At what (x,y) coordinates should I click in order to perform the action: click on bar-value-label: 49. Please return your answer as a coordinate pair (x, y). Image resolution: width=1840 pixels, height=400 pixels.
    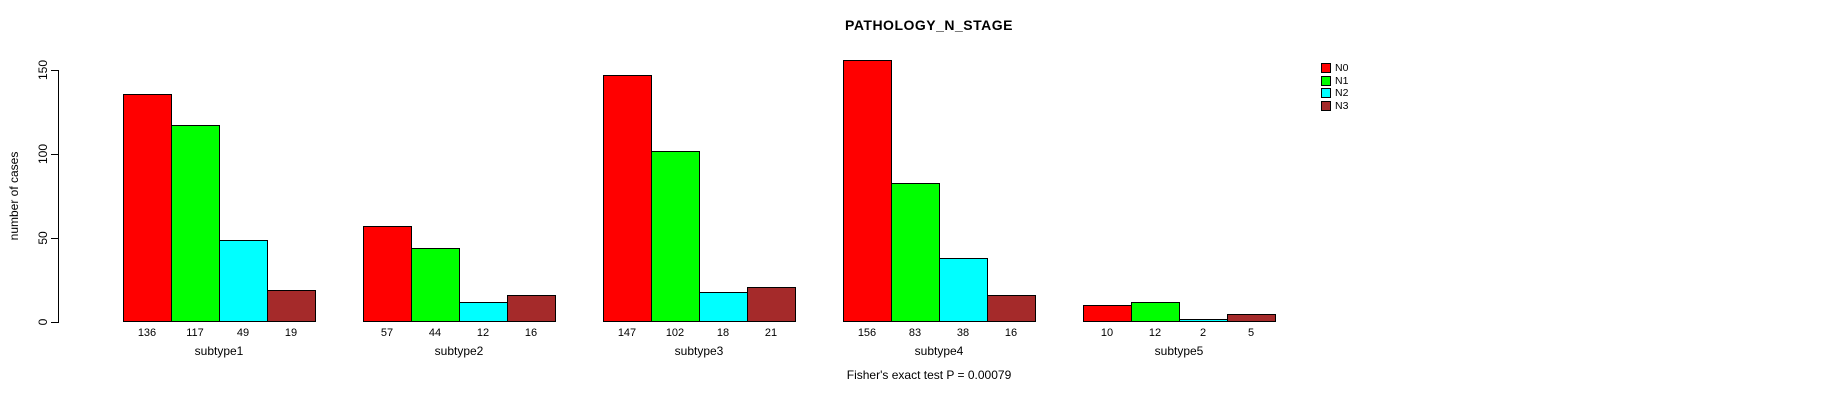
    Looking at the image, I should click on (243, 333).